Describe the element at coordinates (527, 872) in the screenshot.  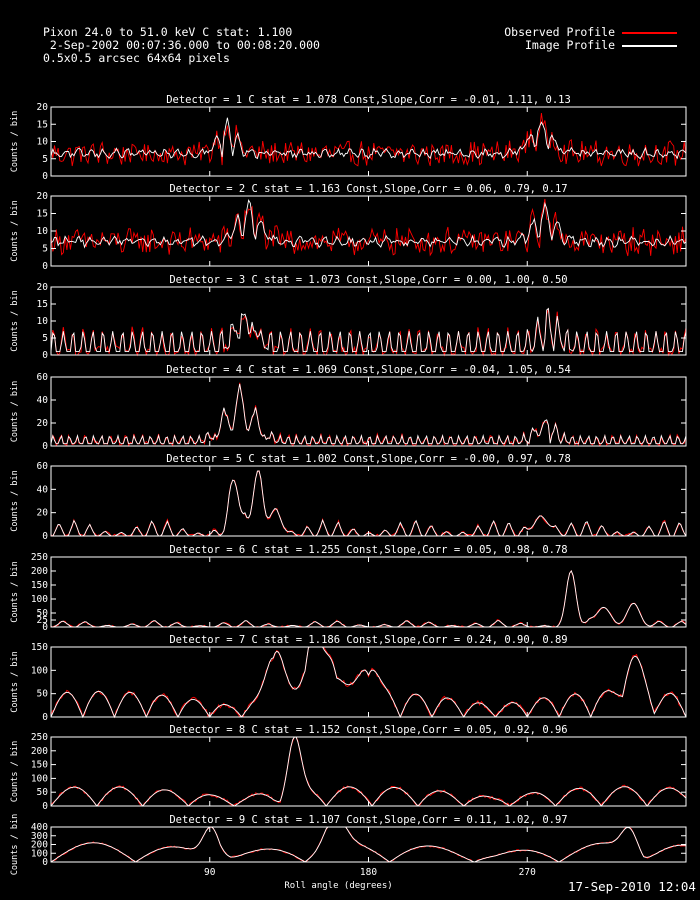
I see `detector-9-xtick-label: 270` at that location.